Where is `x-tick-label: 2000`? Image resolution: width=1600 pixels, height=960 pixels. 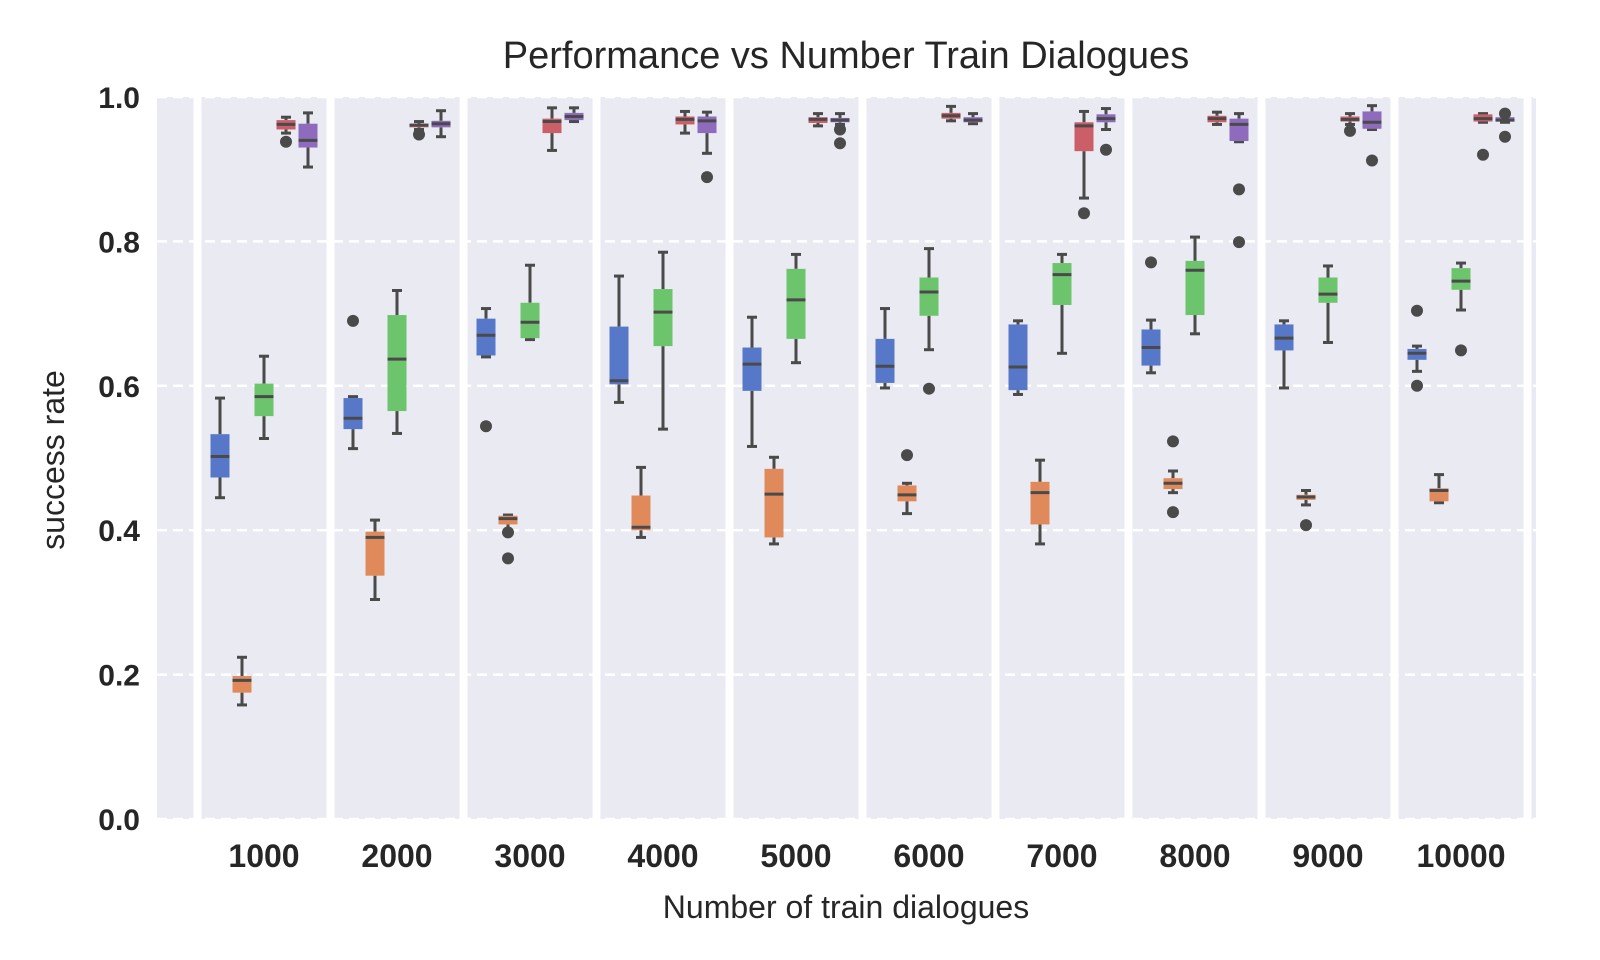
x-tick-label: 2000 is located at coordinates (396, 856).